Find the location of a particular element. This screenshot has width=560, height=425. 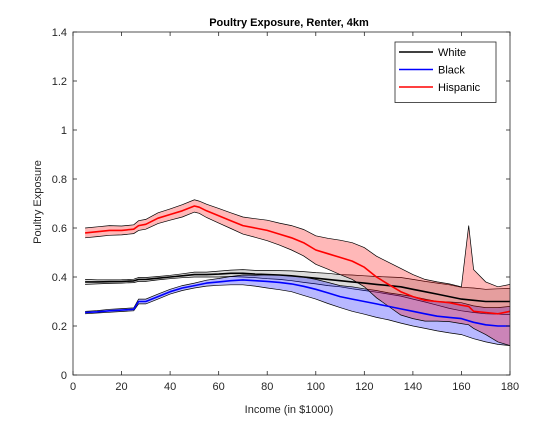

black-confidence-band is located at coordinates (297, 310).